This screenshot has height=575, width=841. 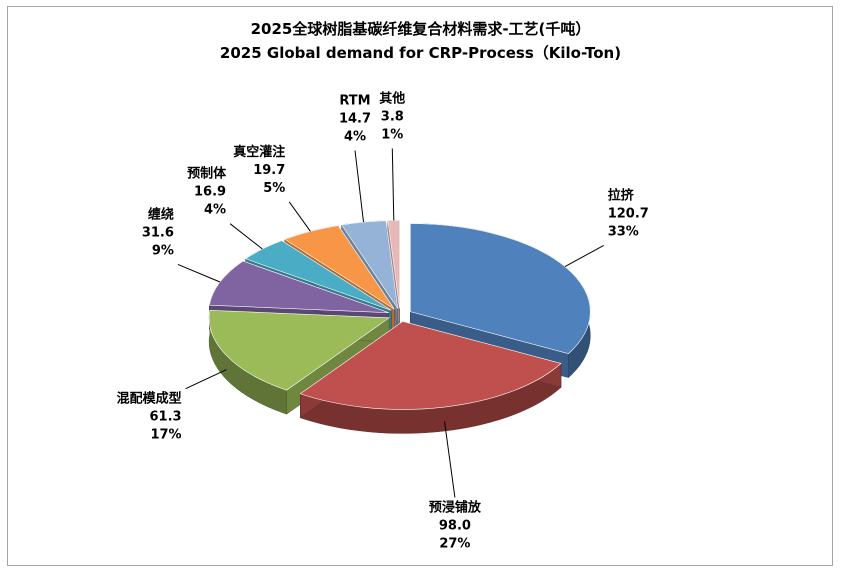 I want to click on data-label-value-0: 120.7, so click(x=628, y=213).